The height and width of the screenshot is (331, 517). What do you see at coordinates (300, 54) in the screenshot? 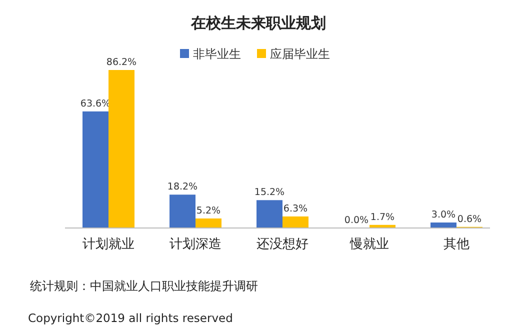
I see `legend-label: 应届毕业生` at bounding box center [300, 54].